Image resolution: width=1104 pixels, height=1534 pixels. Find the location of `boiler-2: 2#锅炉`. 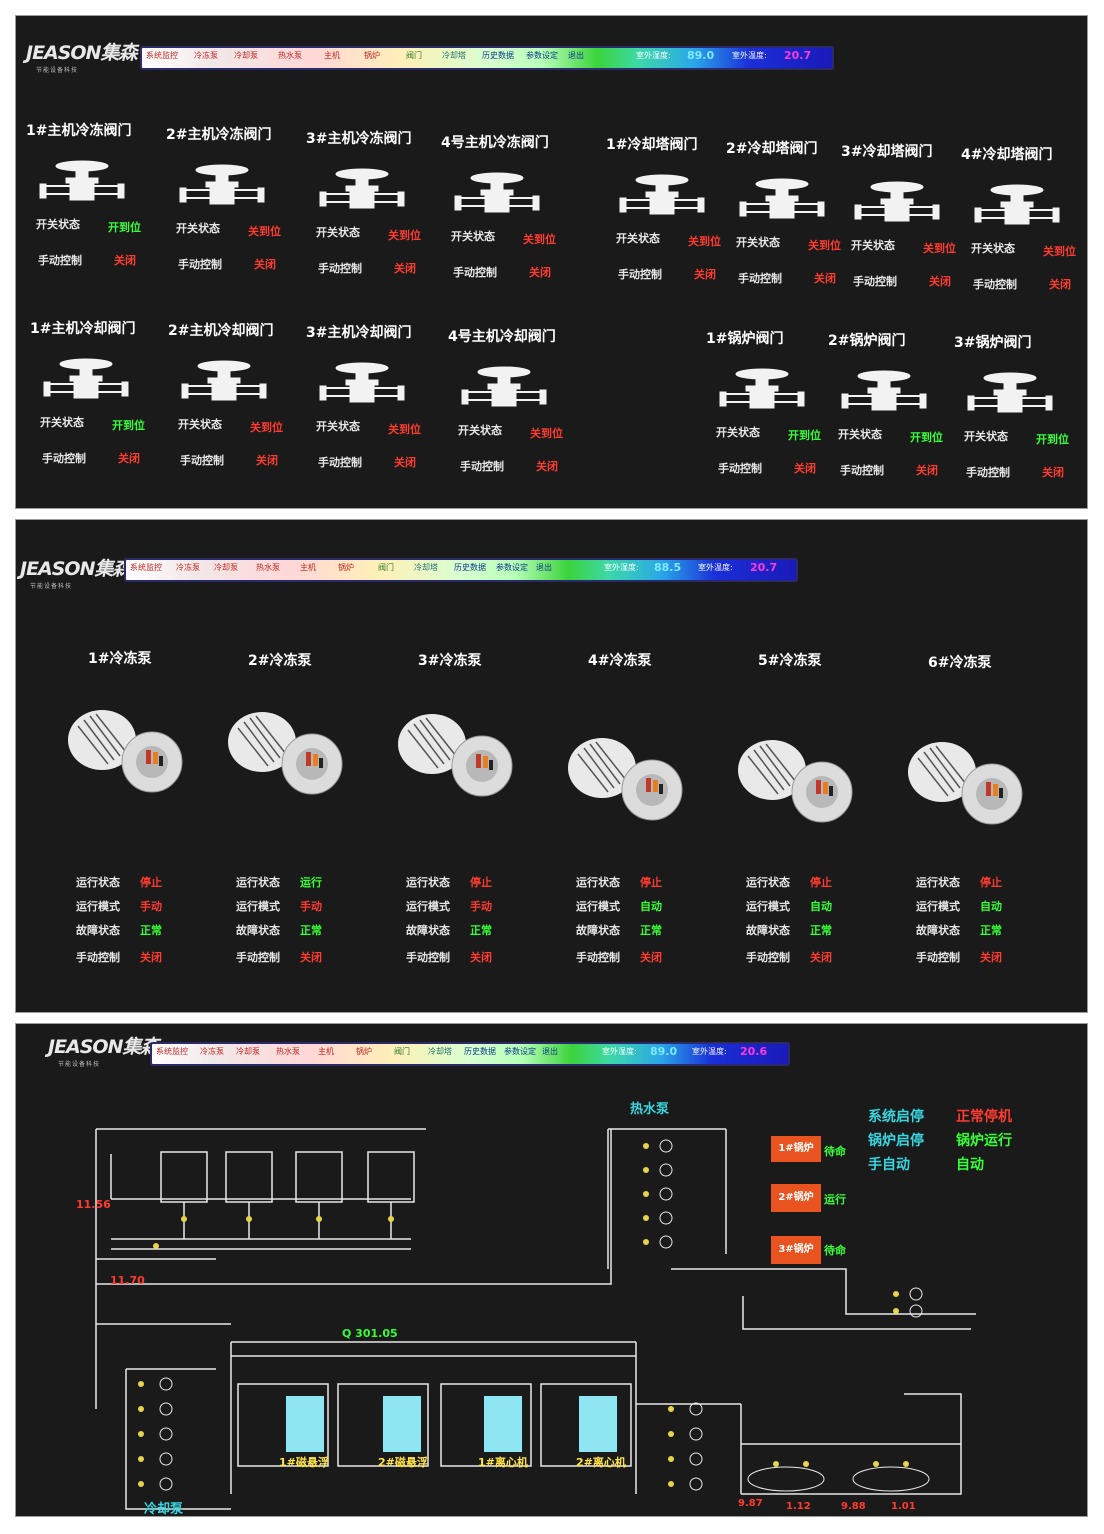

boiler-2: 2#锅炉 is located at coordinates (796, 1198).